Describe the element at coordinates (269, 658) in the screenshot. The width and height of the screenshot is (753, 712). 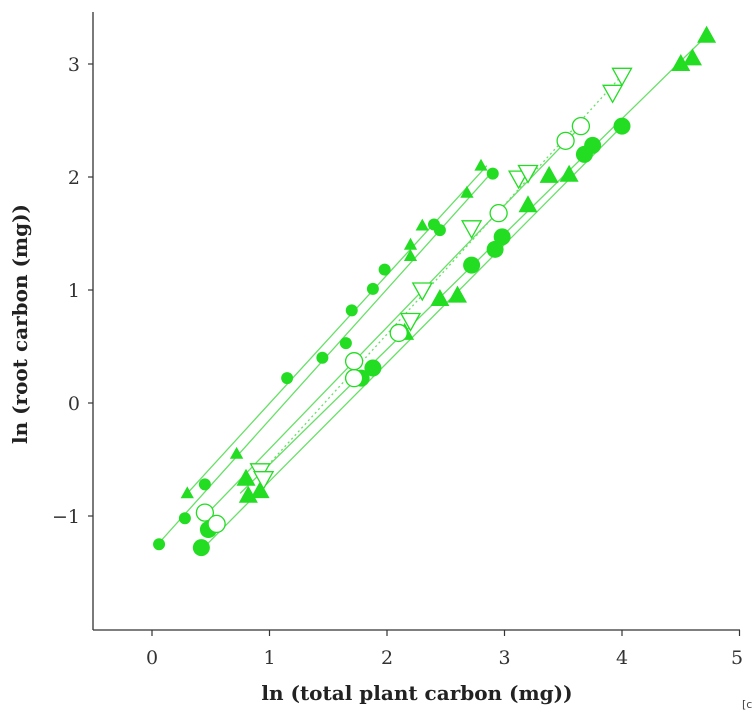
I see `x-tick-label: 1` at that location.